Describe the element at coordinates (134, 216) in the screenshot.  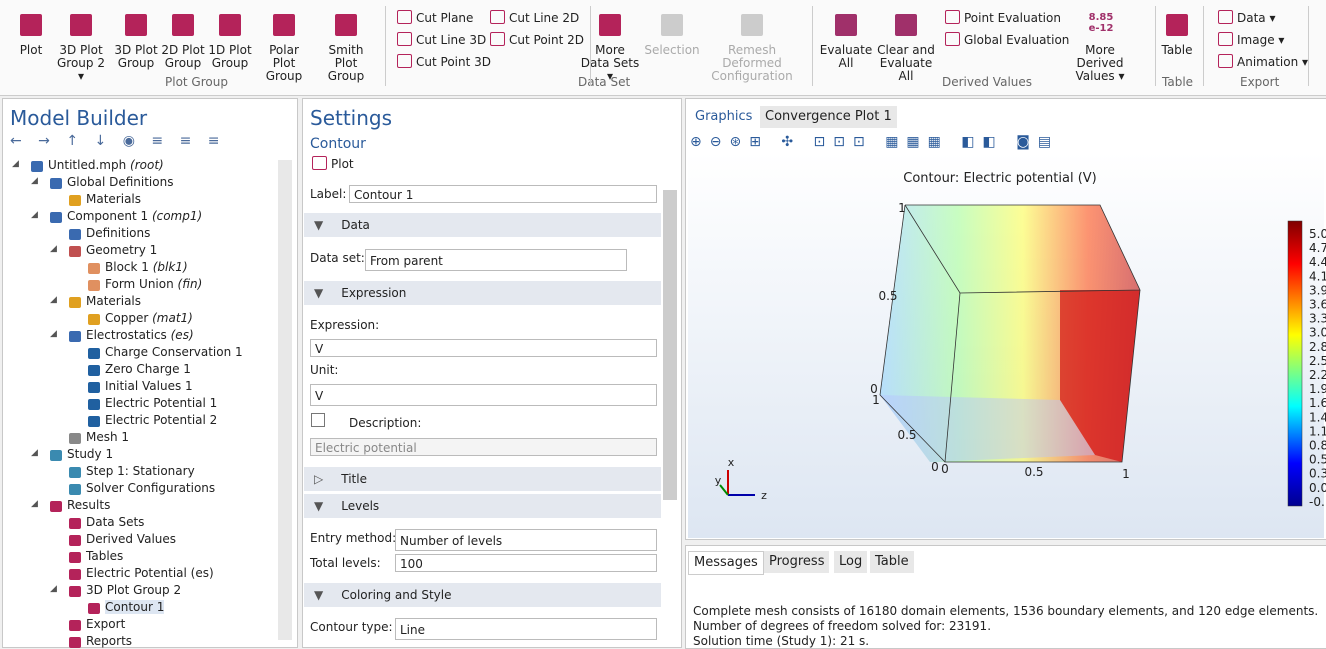
I see `tree-node: Component 1 (comp1)` at that location.